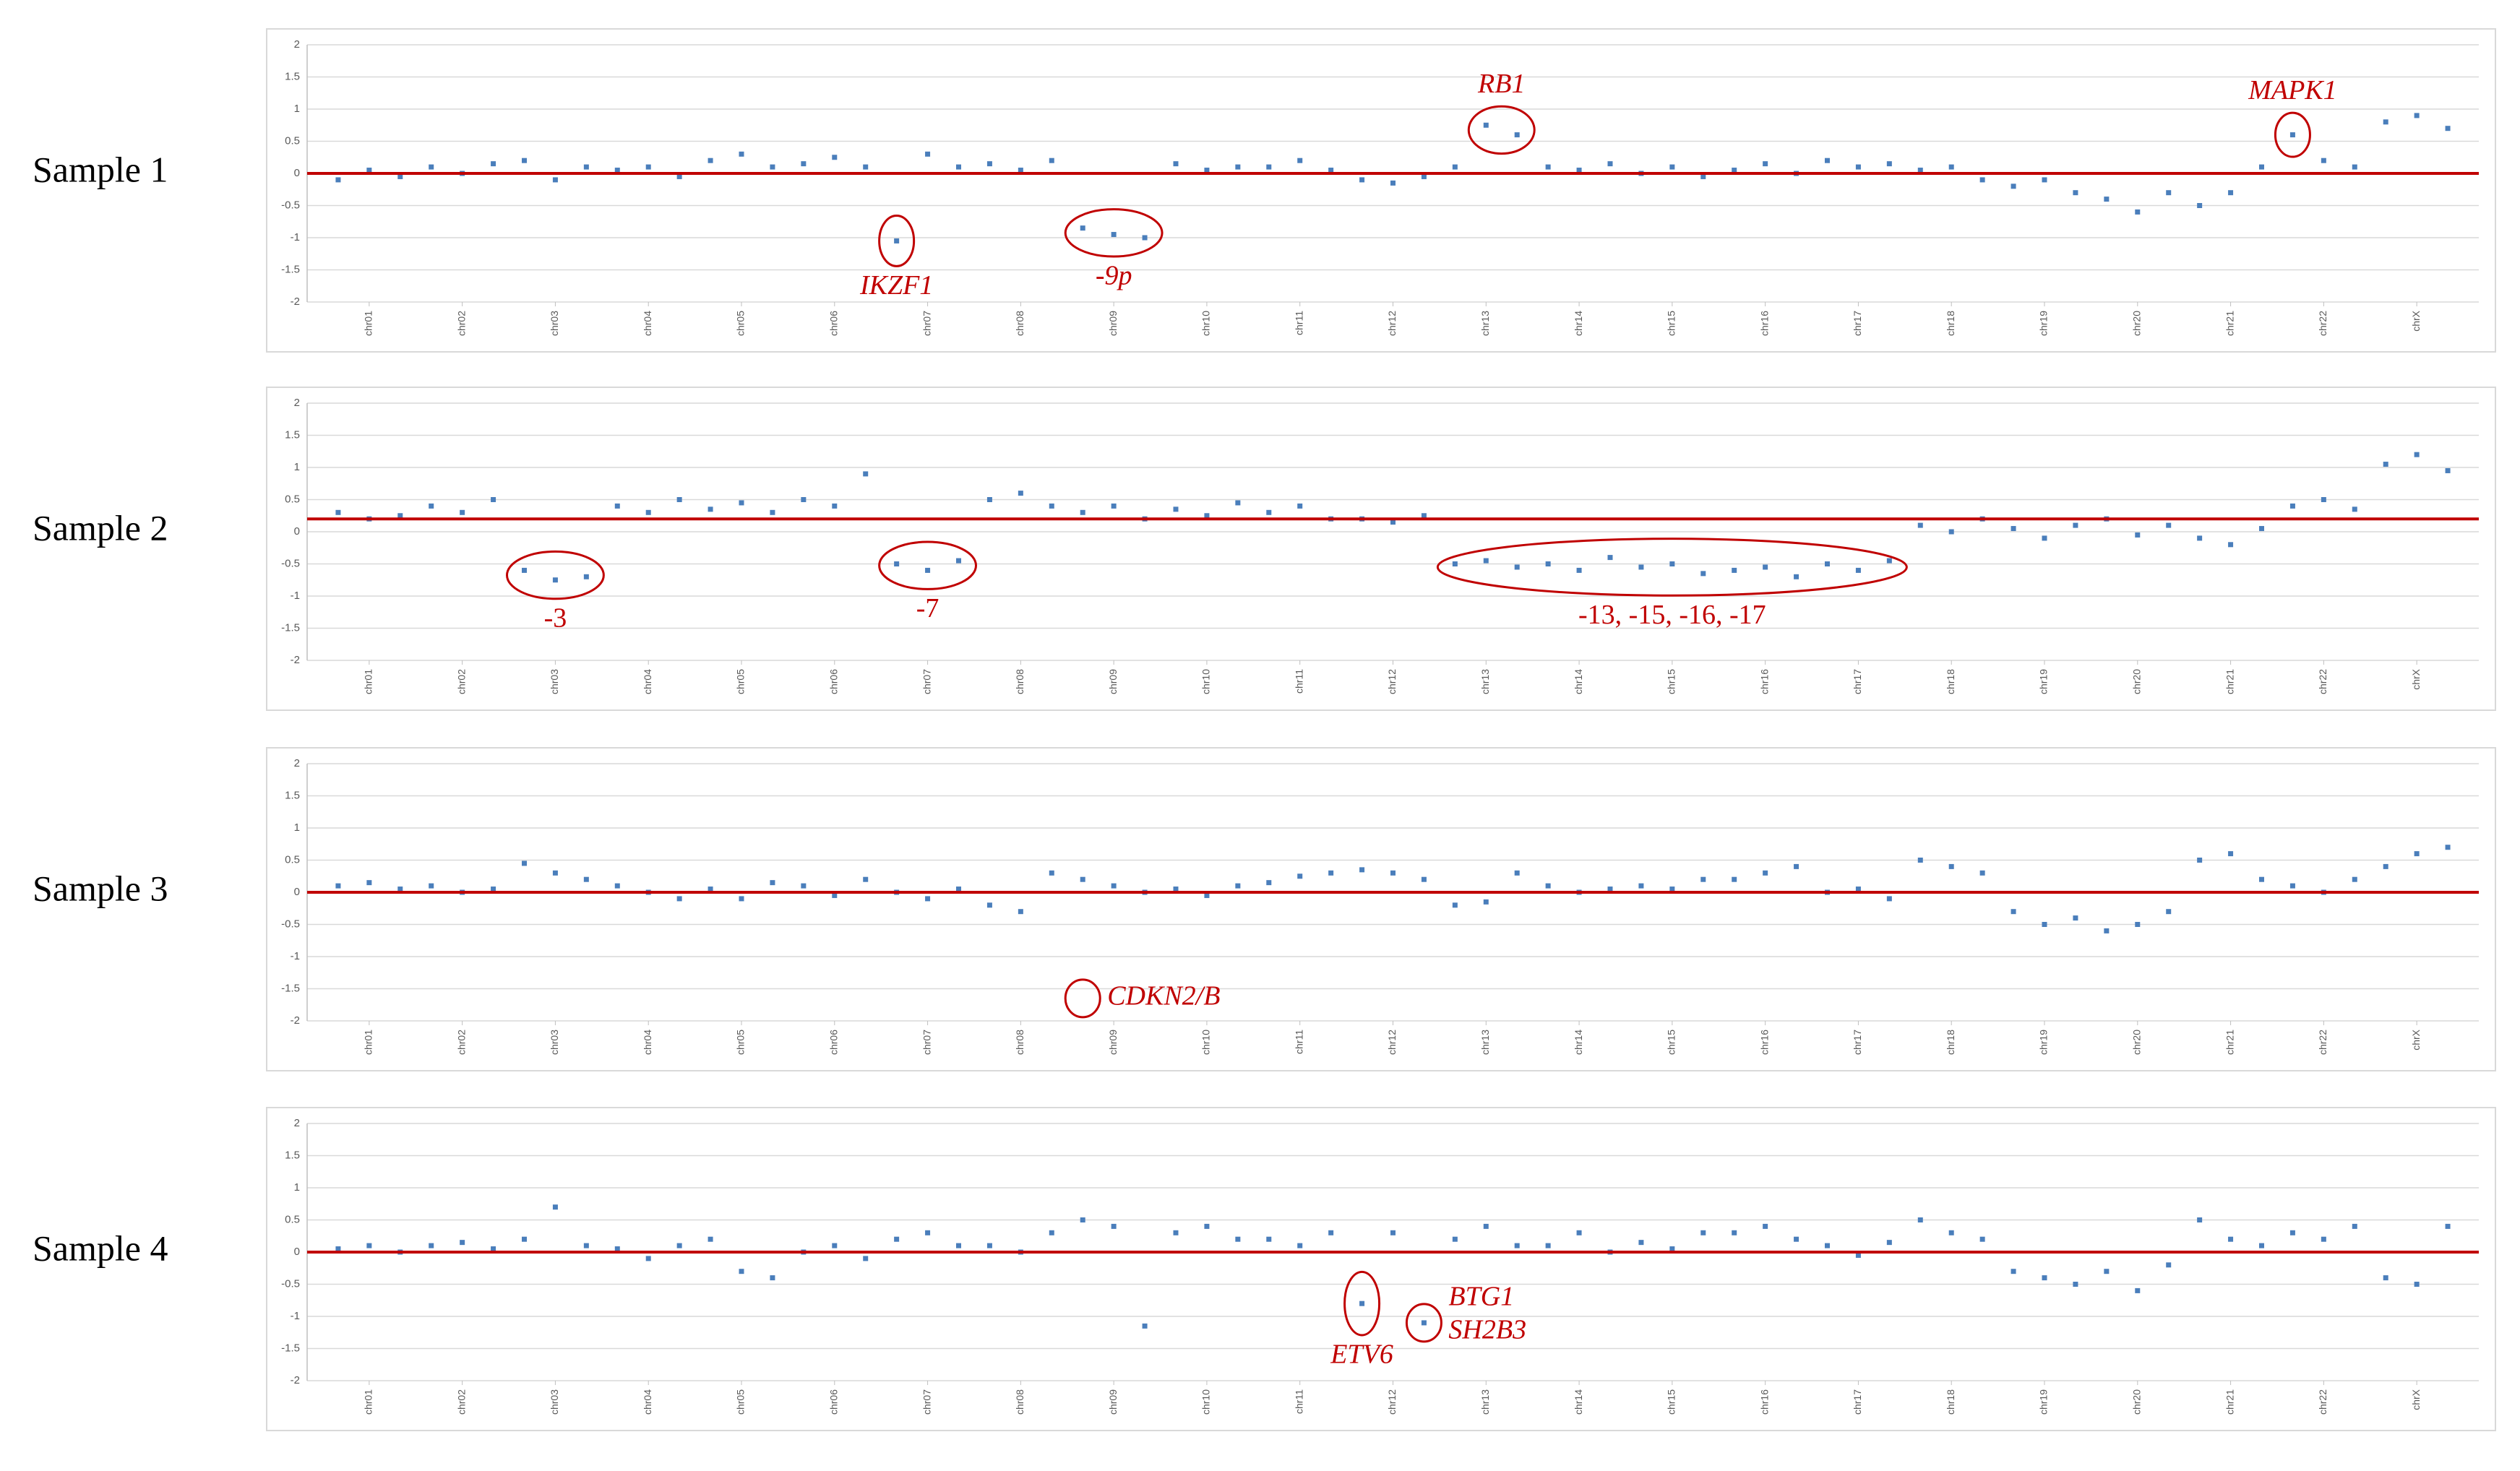  I want to click on x-tick-label: chr22, so click(2322, 681).